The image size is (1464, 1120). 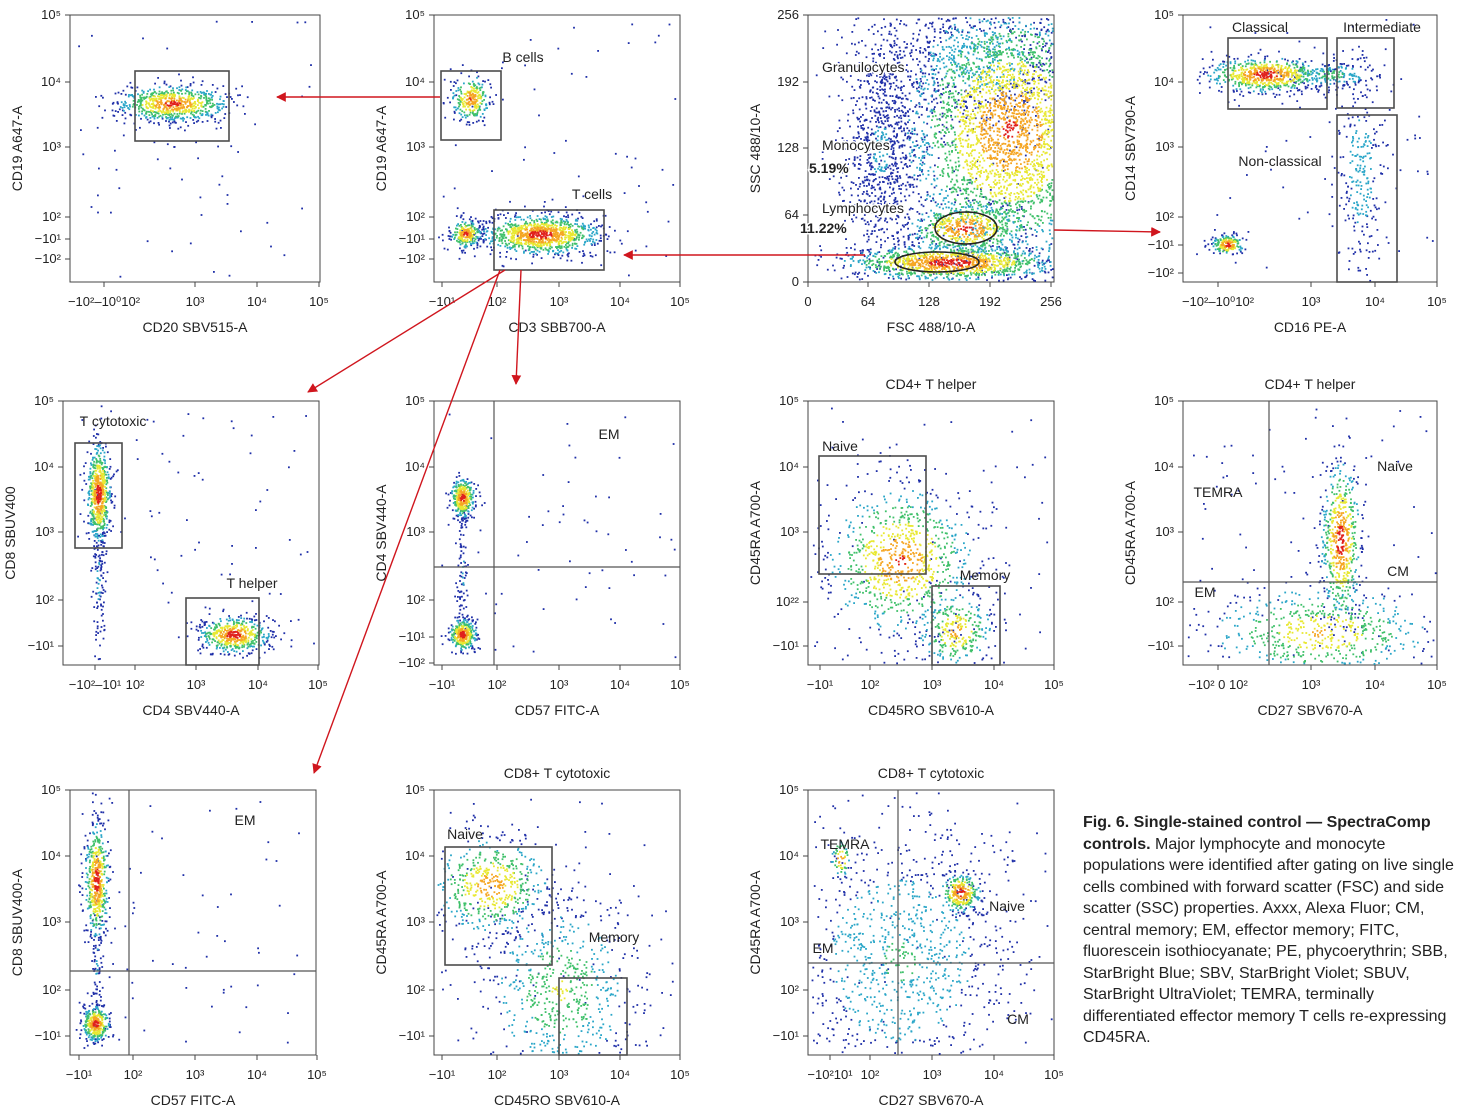 I want to click on x-axis-label: CD20 SBV515-A, so click(x=195, y=327).